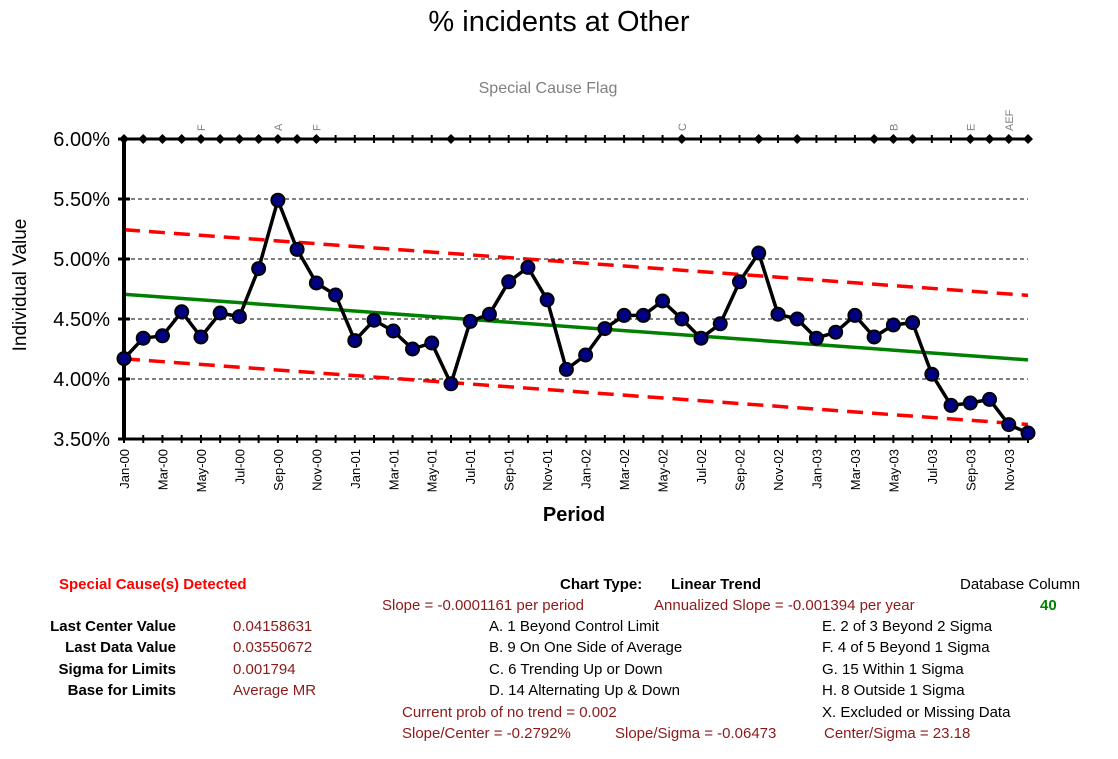  I want to click on rule-x: X. Excluded or Missing Data, so click(916, 712).